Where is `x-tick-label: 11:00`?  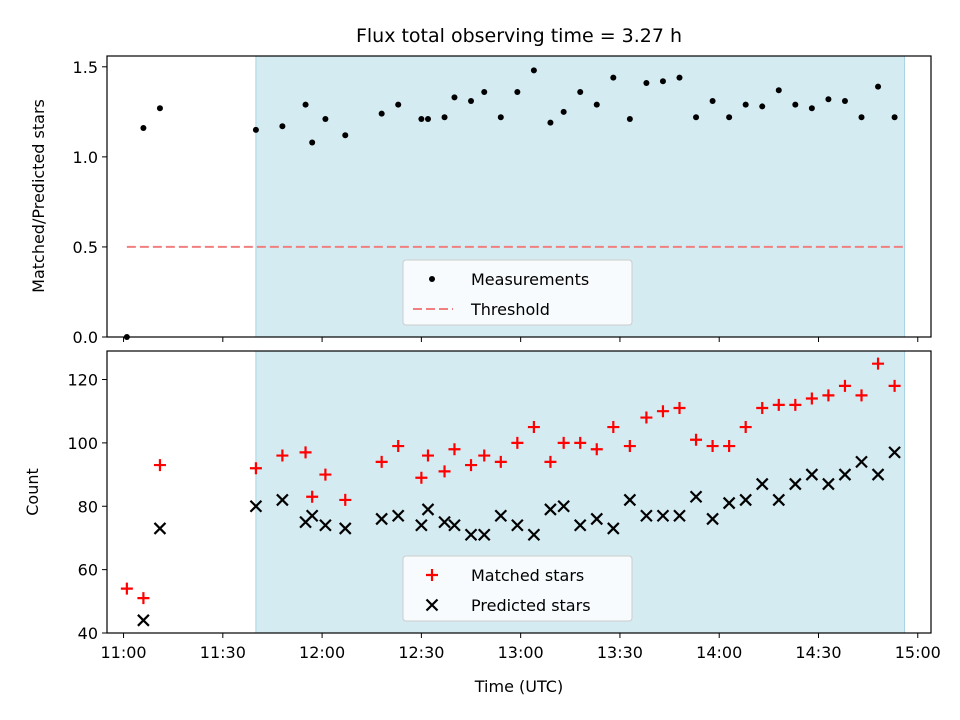 x-tick-label: 11:00 is located at coordinates (123, 652).